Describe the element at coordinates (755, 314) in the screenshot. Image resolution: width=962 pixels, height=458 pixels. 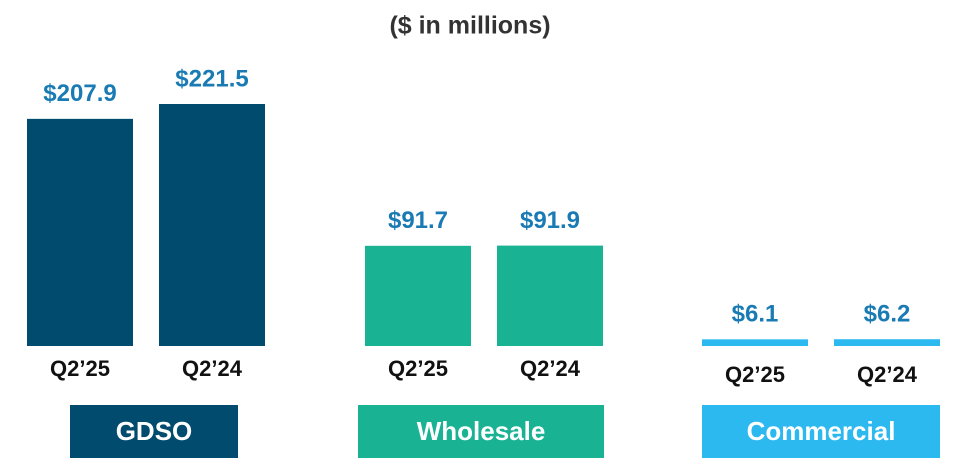
I see `value-label: $6.1` at that location.